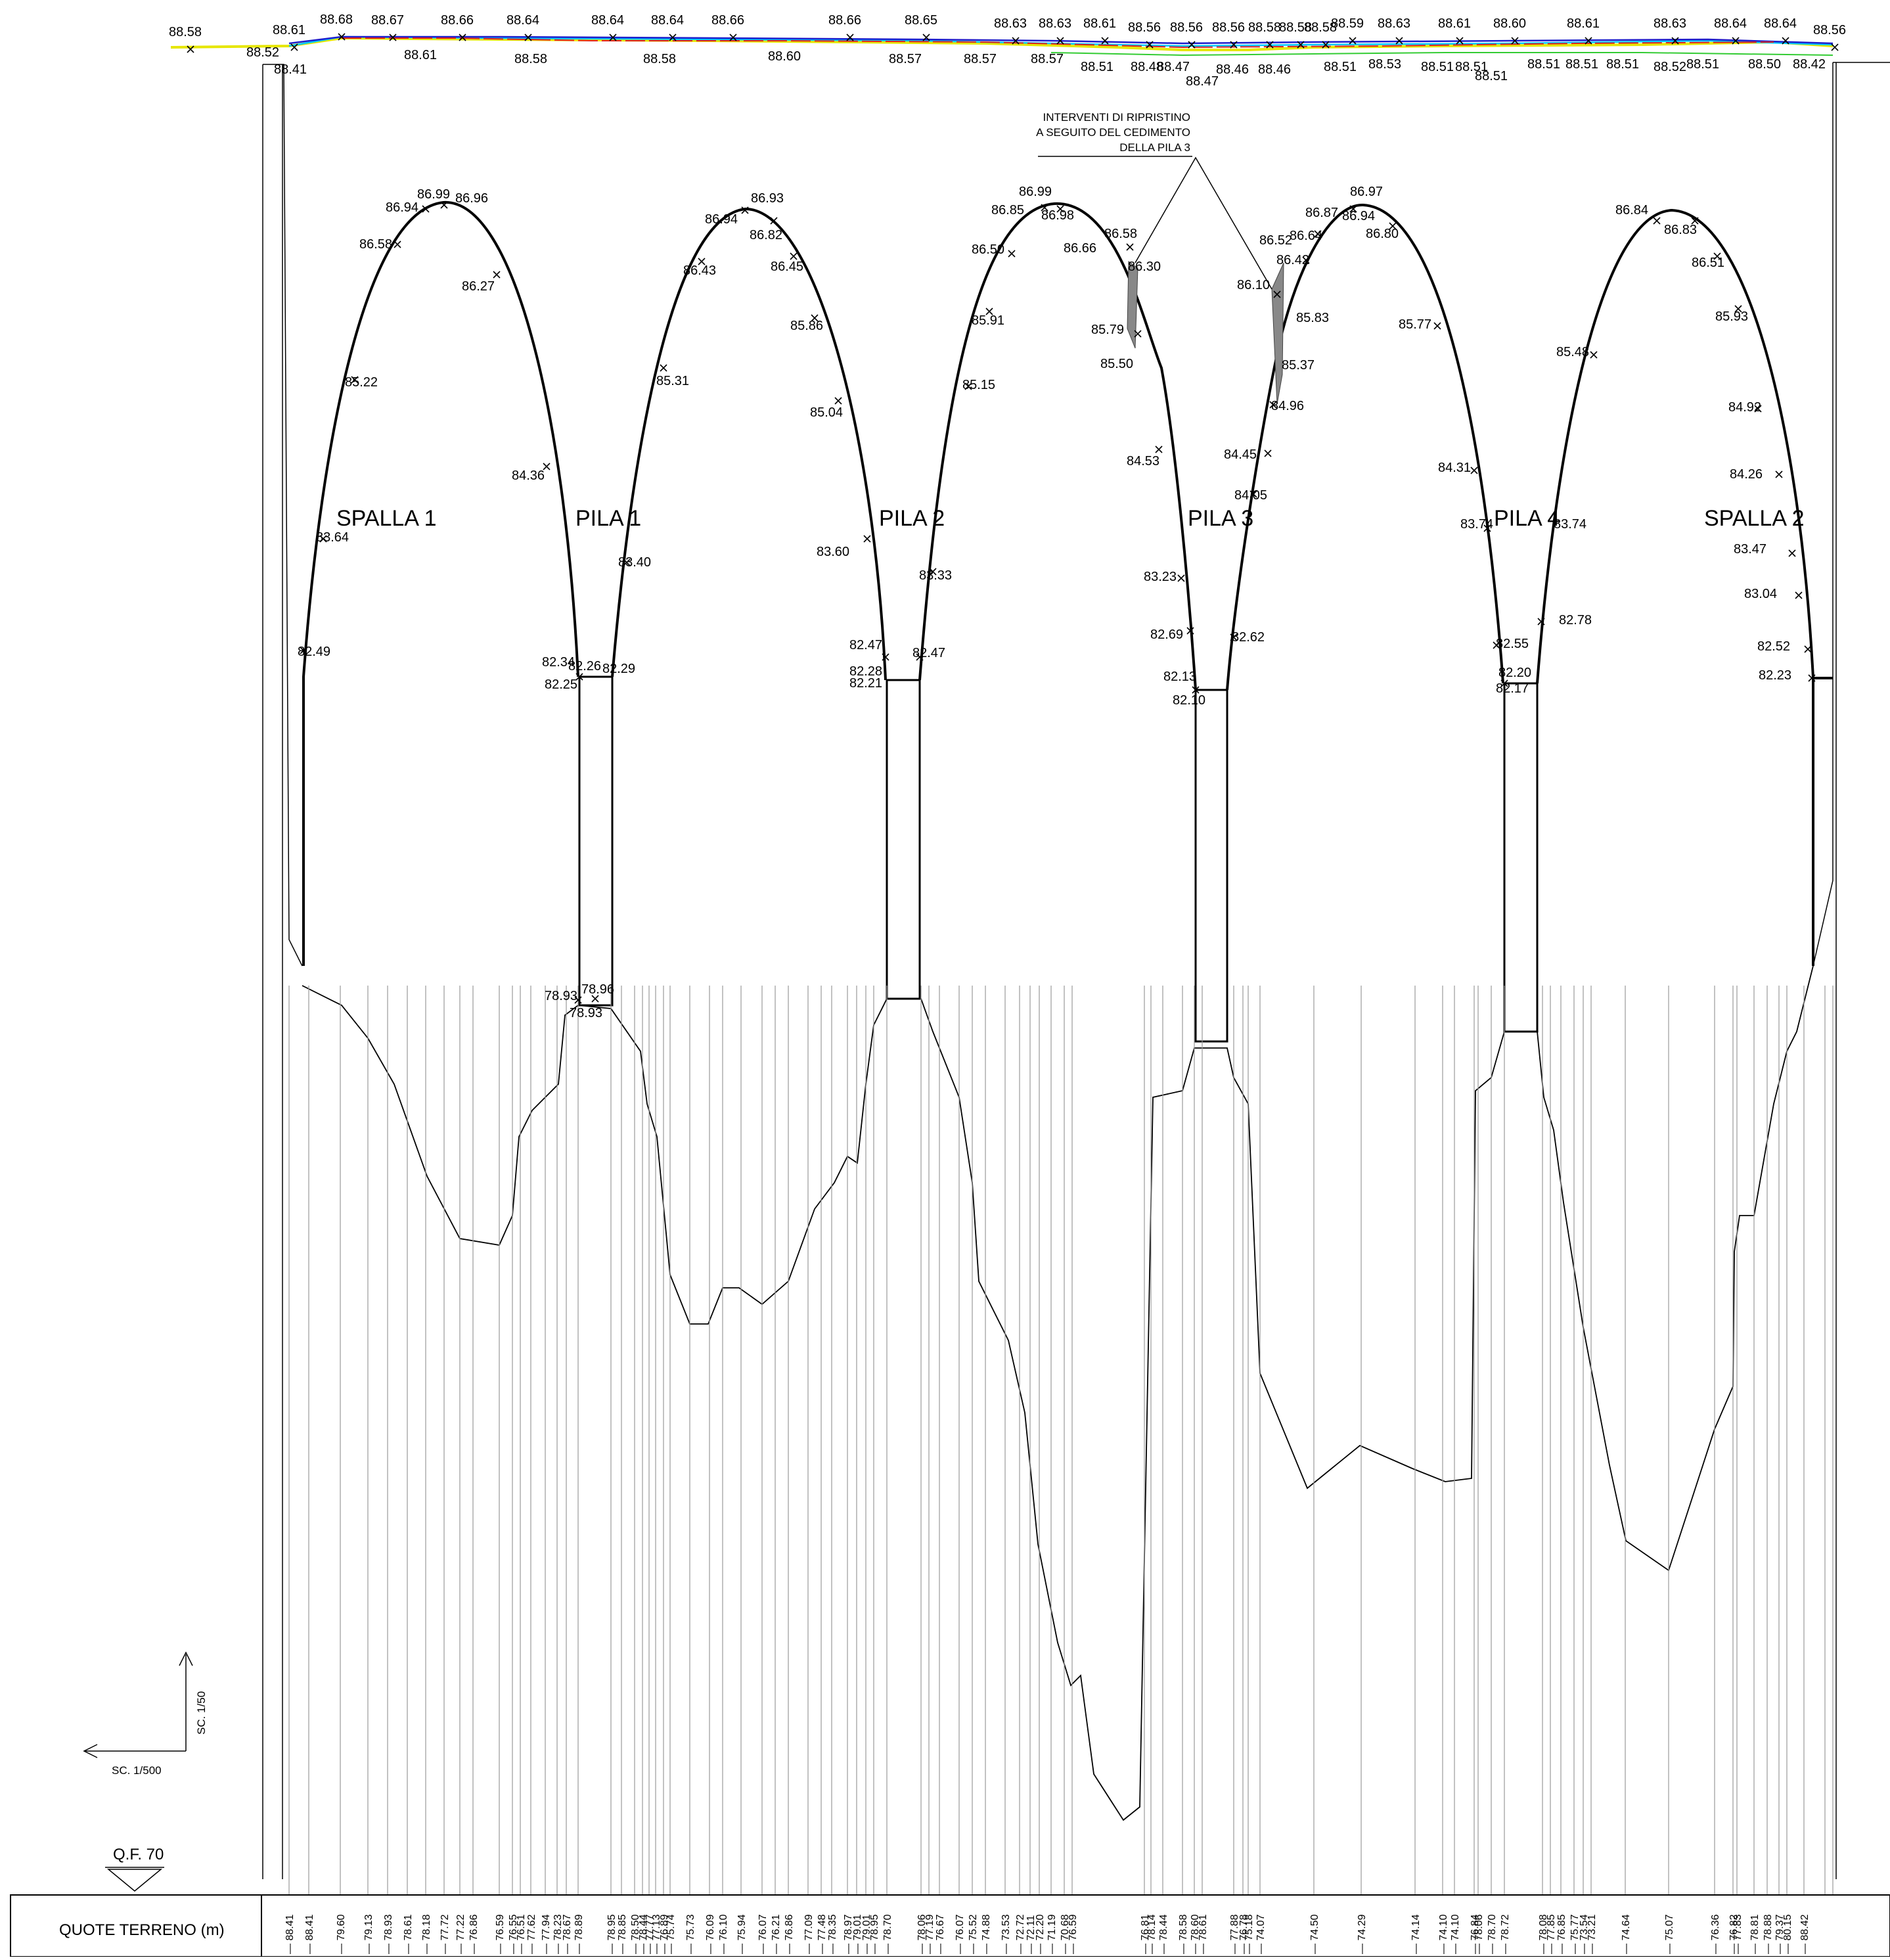  I want to click on ground-level-value: — 76.07, so click(763, 1934).